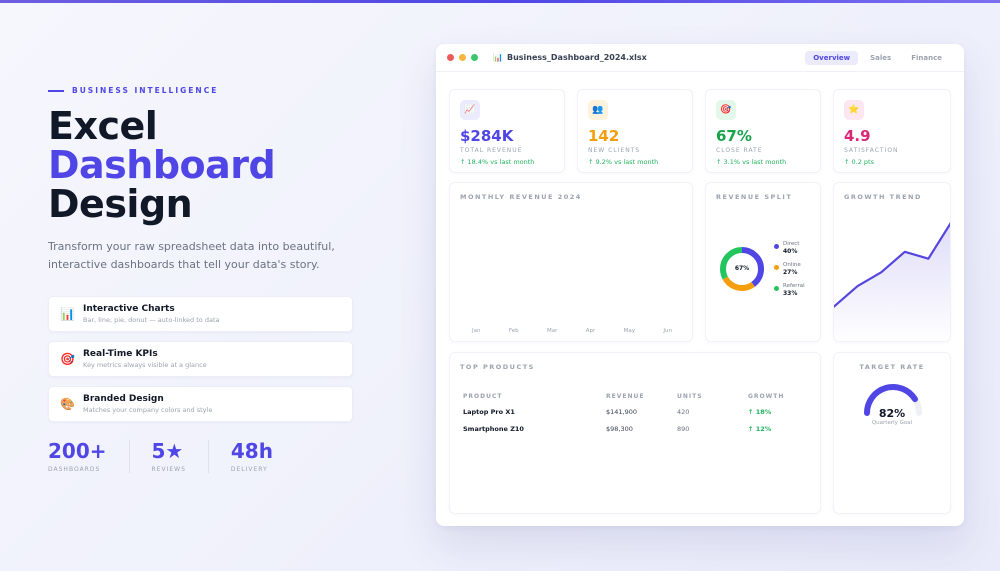 The width and height of the screenshot is (1000, 571). What do you see at coordinates (604, 136) in the screenshot?
I see `kpi-value: 142` at bounding box center [604, 136].